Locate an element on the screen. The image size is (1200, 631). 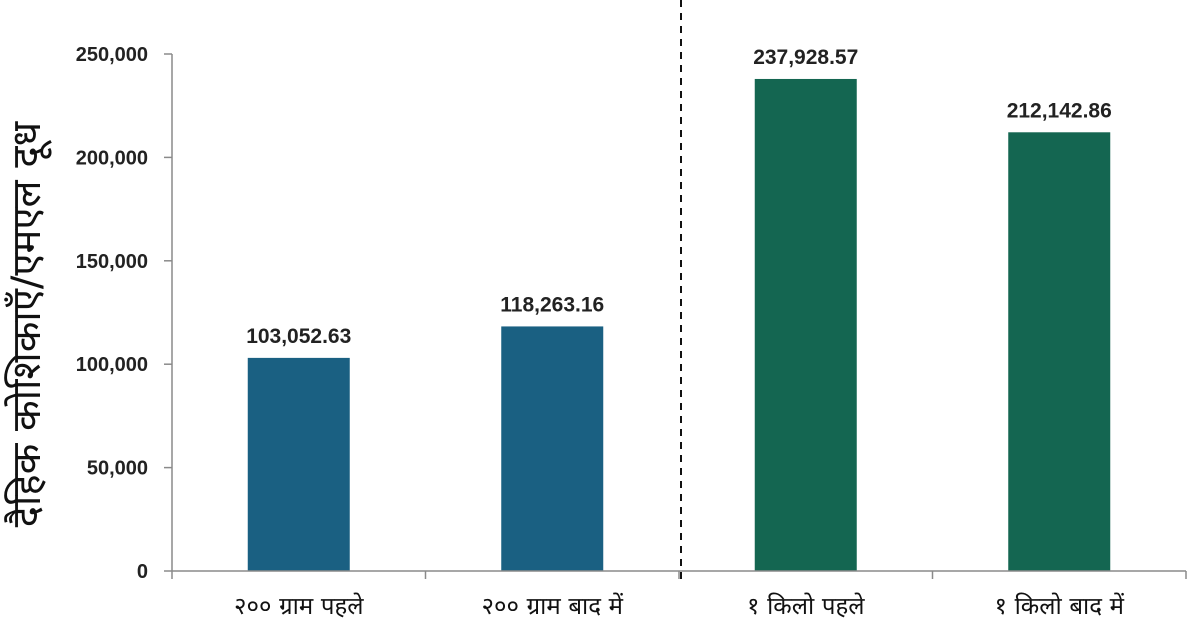
bar-value-label: 237,928.57 is located at coordinates (805, 57).